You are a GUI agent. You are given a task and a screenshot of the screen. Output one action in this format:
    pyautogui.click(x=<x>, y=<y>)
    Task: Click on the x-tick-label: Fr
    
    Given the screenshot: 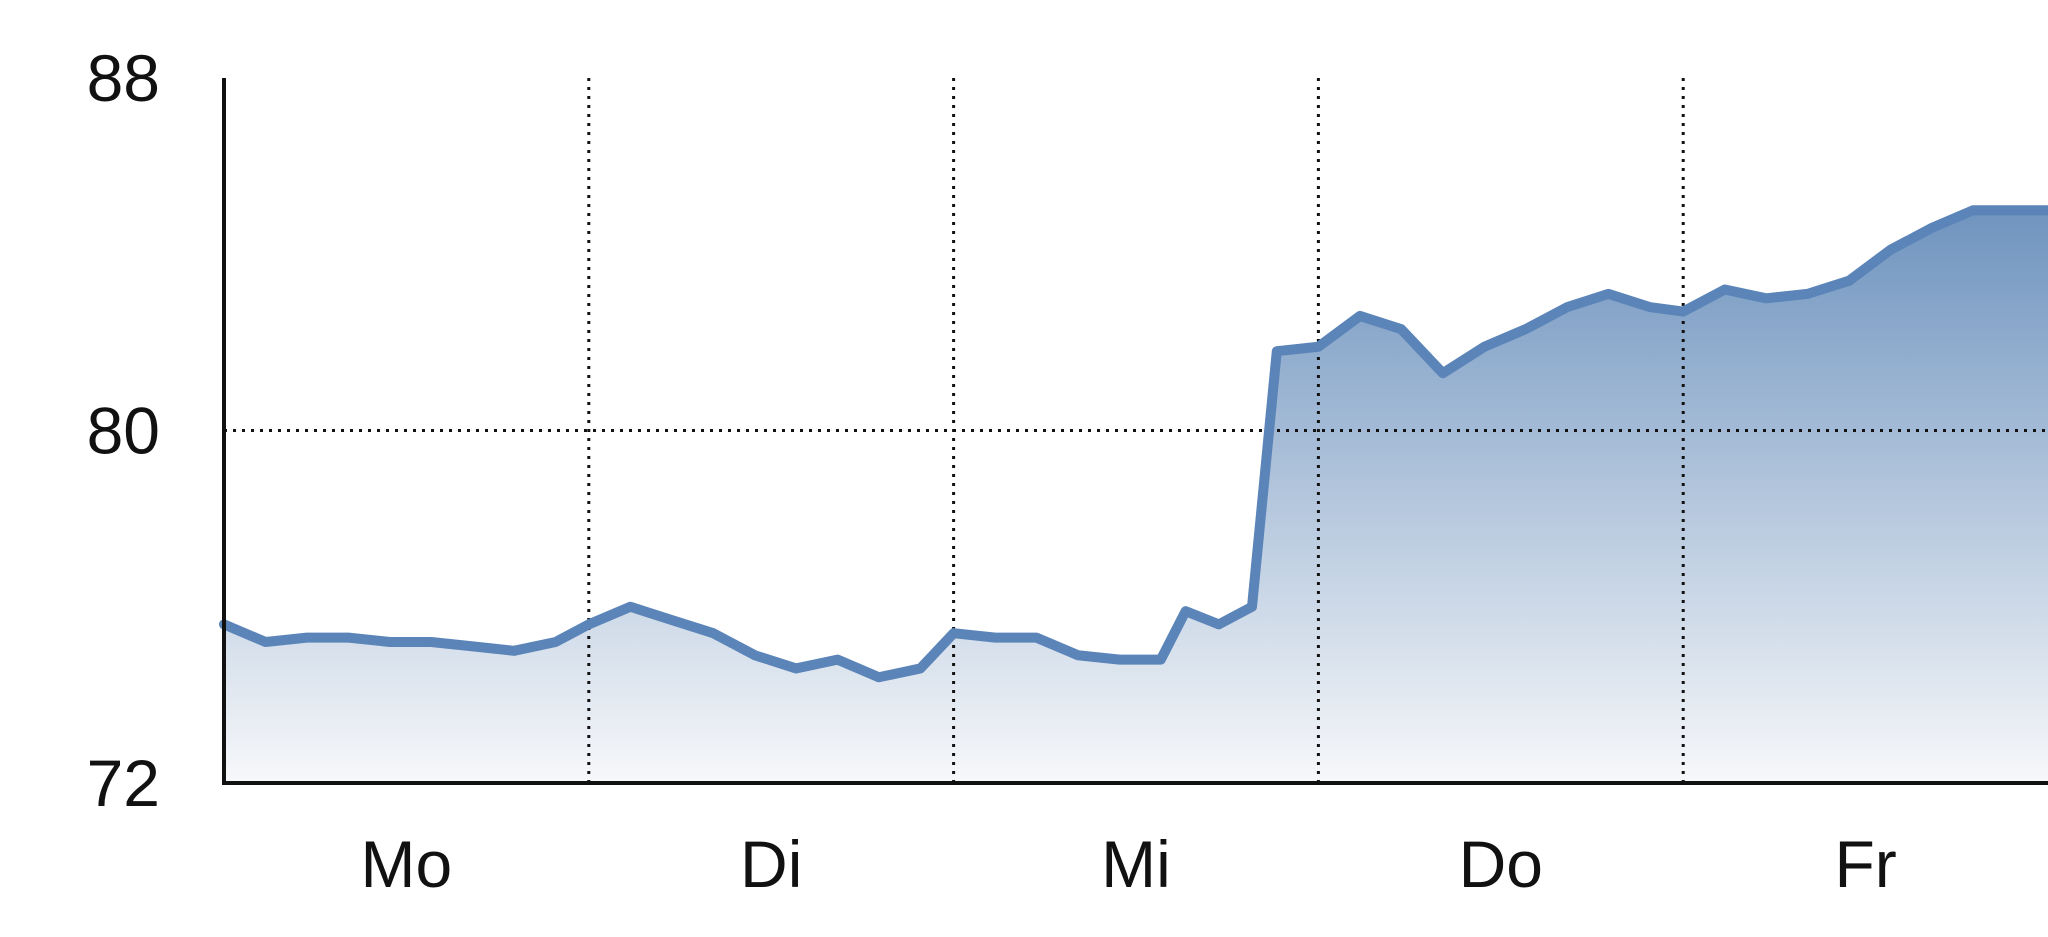 What is the action you would take?
    pyautogui.click(x=1865, y=864)
    